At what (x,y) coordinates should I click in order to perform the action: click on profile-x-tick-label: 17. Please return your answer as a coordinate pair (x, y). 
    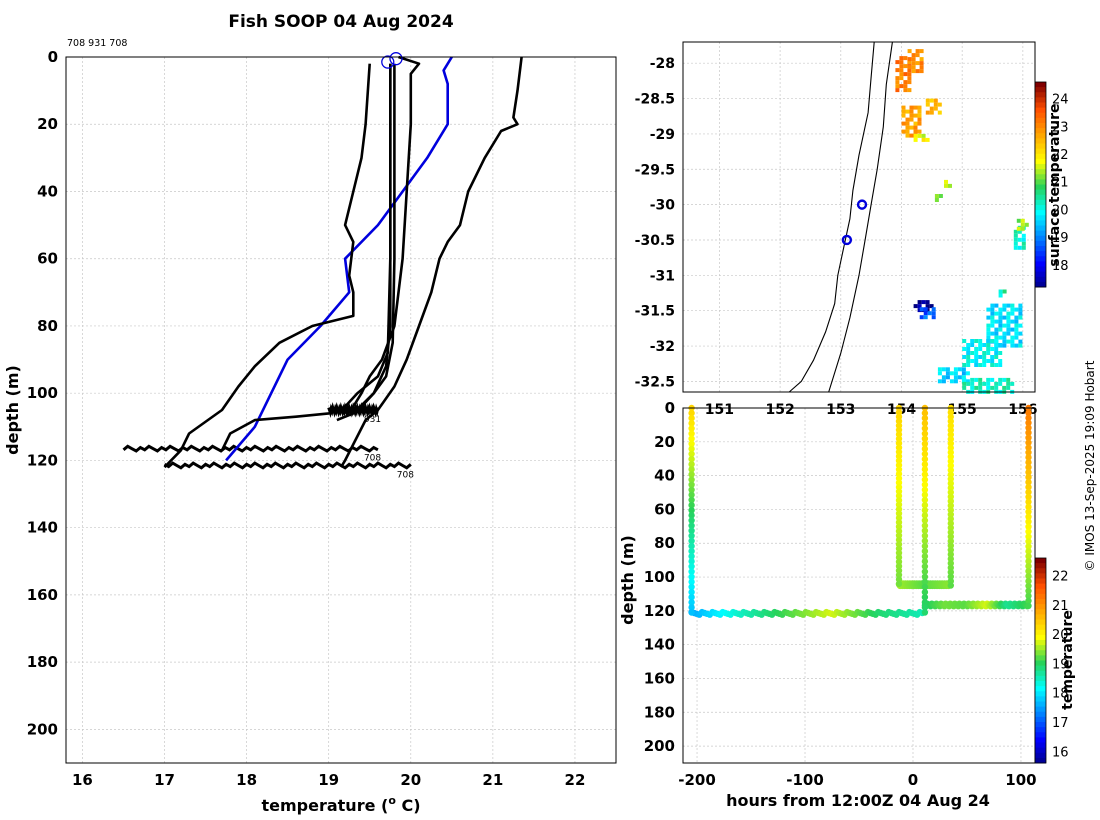
    Looking at the image, I should click on (164, 780).